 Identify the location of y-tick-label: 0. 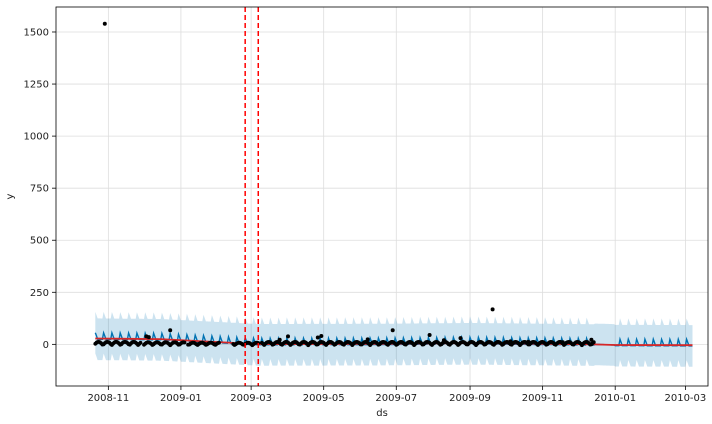
(46, 345).